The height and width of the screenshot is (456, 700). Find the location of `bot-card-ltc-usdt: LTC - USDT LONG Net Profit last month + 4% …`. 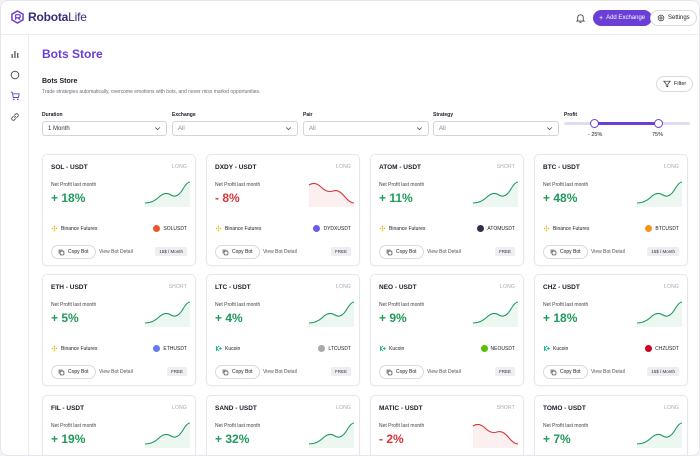

bot-card-ltc-usdt: LTC - USDT LONG Net Profit last month + 4% … is located at coordinates (283, 330).